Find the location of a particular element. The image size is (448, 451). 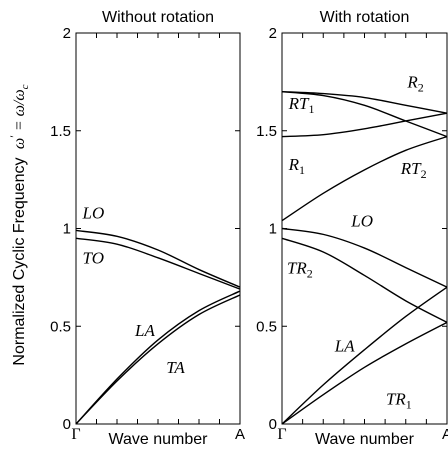

y-axis-label-equation: = ω/ω is located at coordinates (19, 112).